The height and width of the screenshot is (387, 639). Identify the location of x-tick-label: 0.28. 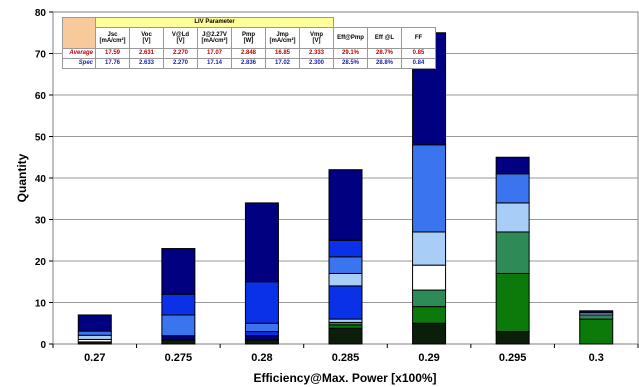
(261, 358).